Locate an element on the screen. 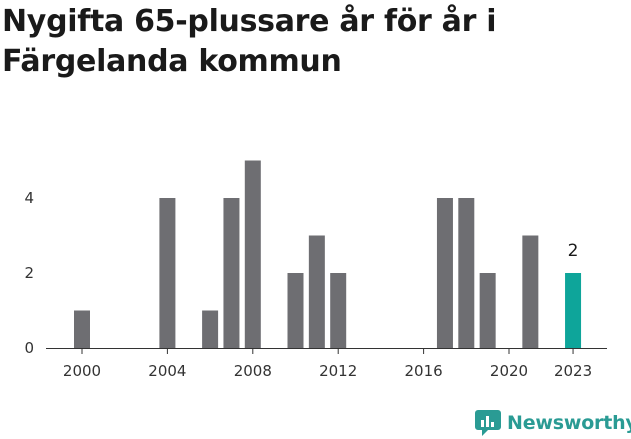  x-tick-label: 2016 is located at coordinates (424, 371).